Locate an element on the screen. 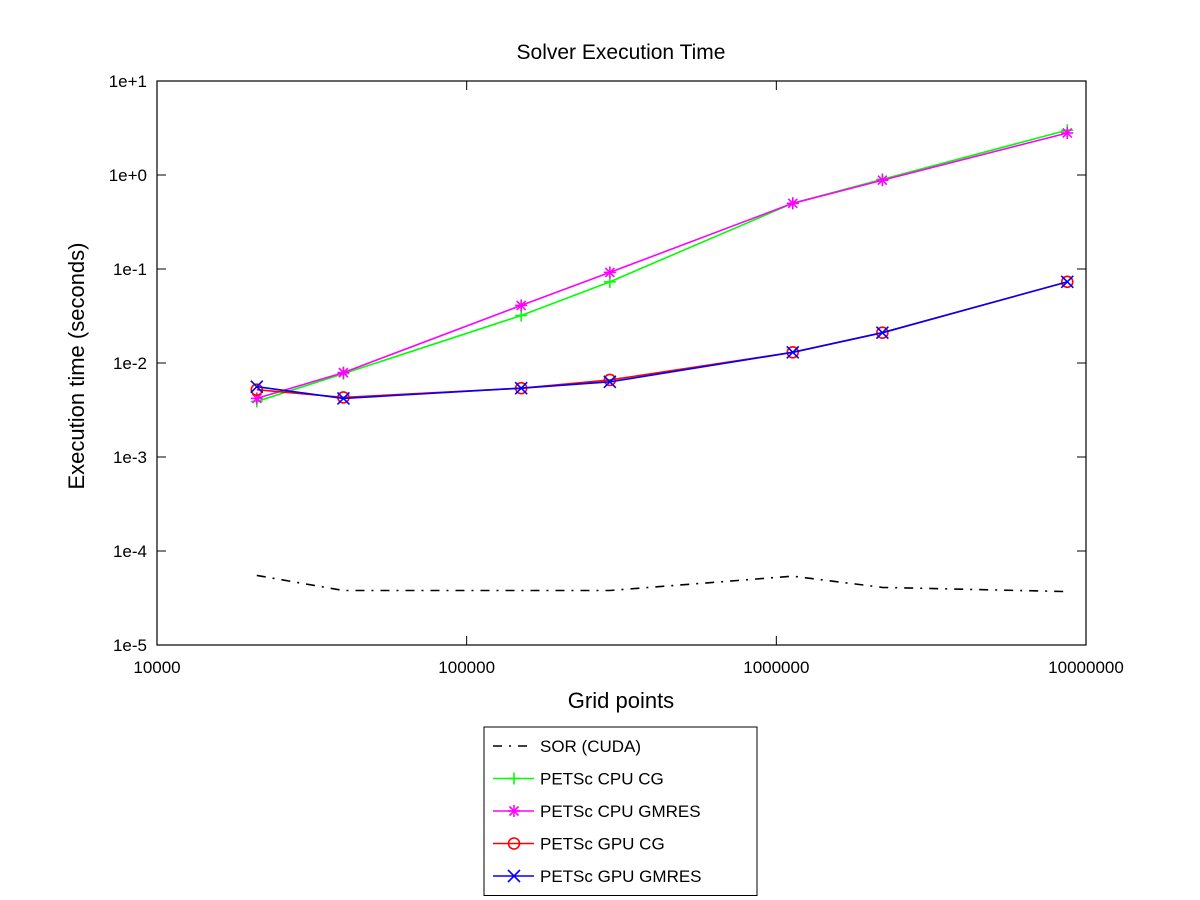  legend-entry: SOR (CUDA) is located at coordinates (567, 746).